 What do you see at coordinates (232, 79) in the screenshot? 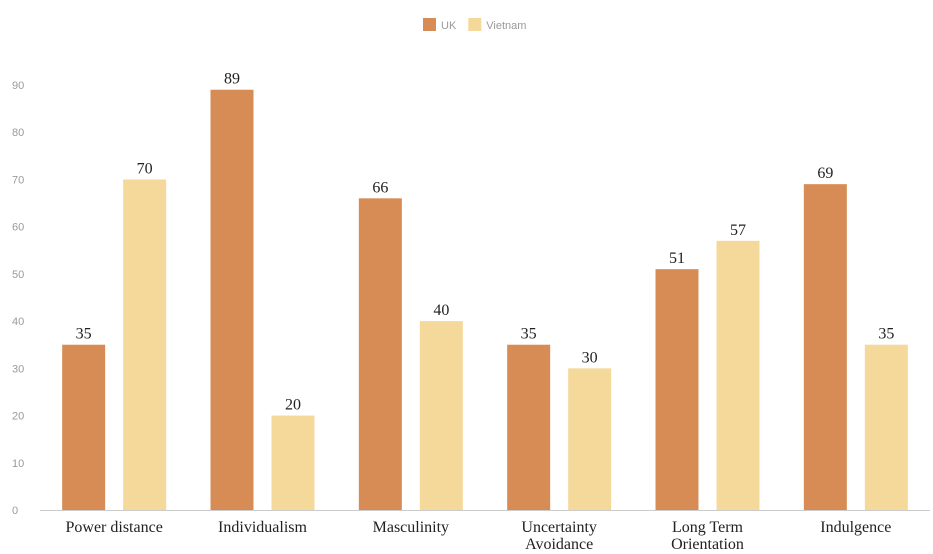
I see `data-label: 89` at bounding box center [232, 79].